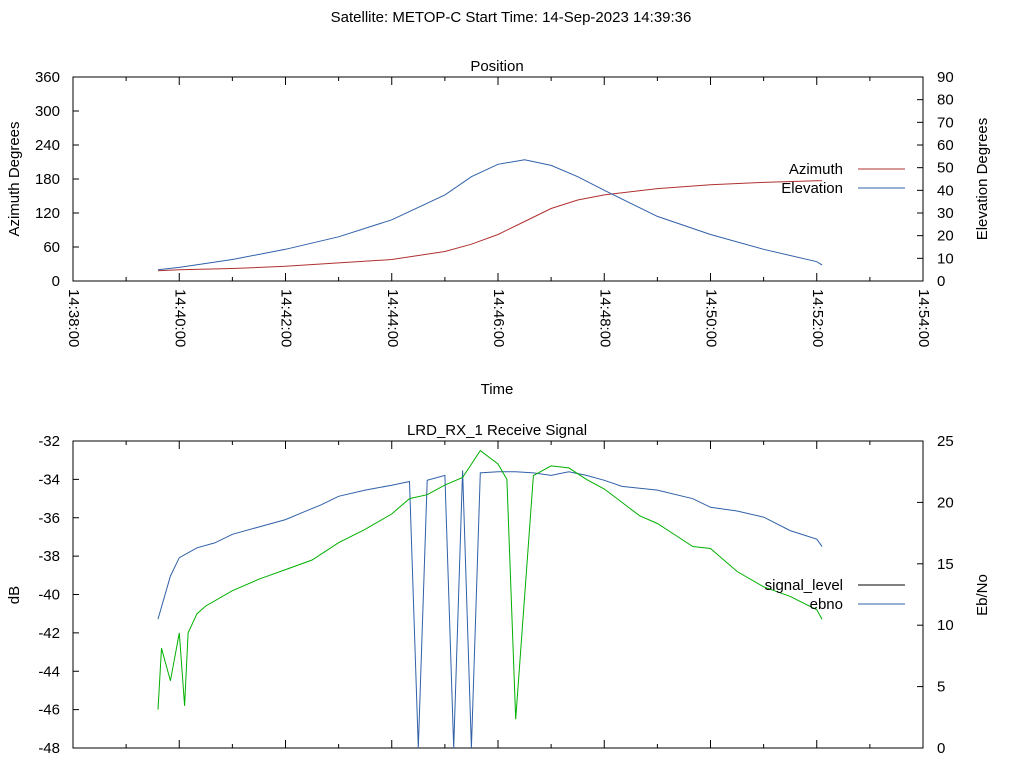 This screenshot has width=1024, height=773. Describe the element at coordinates (49, 595) in the screenshot. I see `signal-y-tick-label: -40` at that location.